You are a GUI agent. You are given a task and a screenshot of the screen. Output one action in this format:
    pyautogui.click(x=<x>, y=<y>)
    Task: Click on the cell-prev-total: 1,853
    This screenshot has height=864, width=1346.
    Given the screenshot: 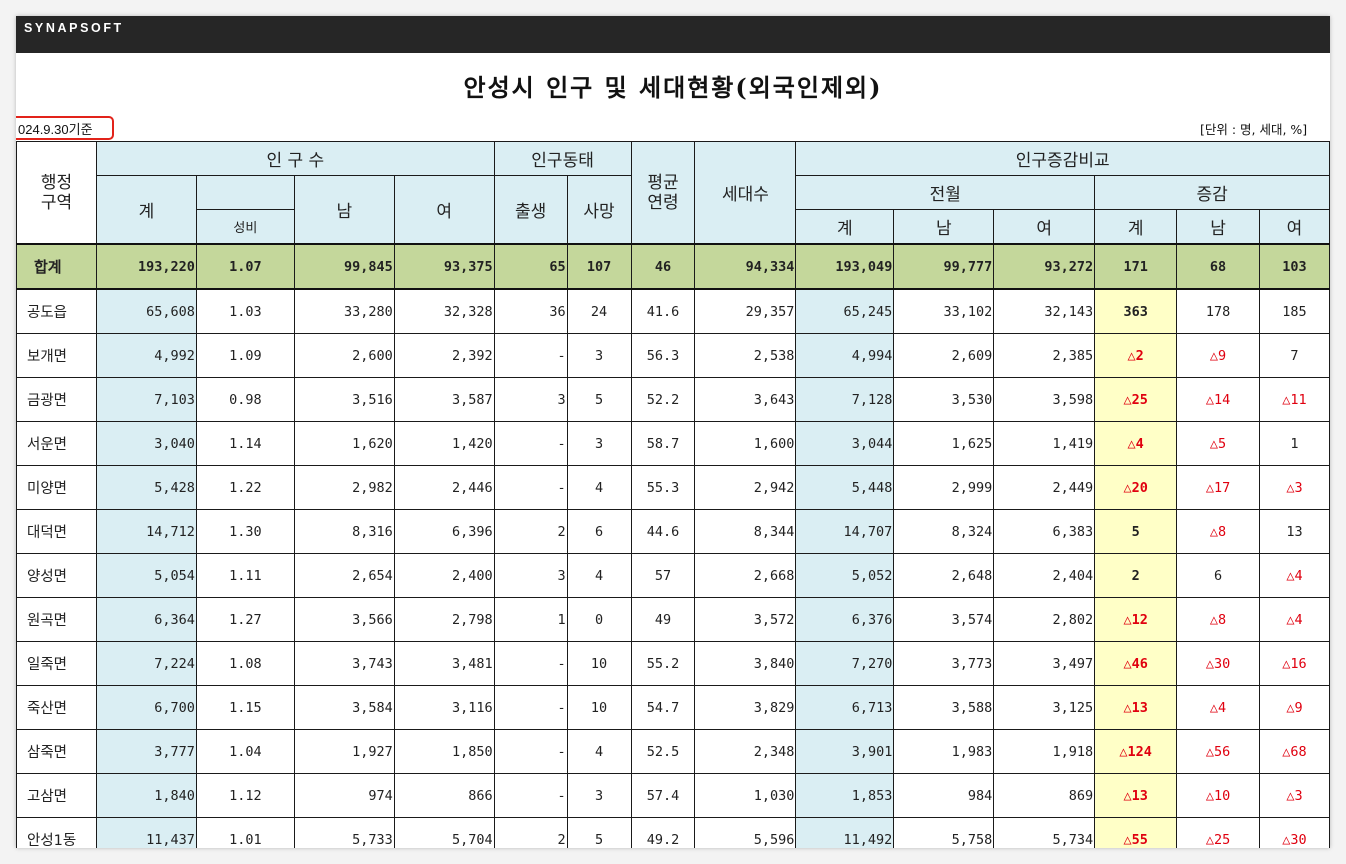 What is the action you would take?
    pyautogui.click(x=845, y=795)
    